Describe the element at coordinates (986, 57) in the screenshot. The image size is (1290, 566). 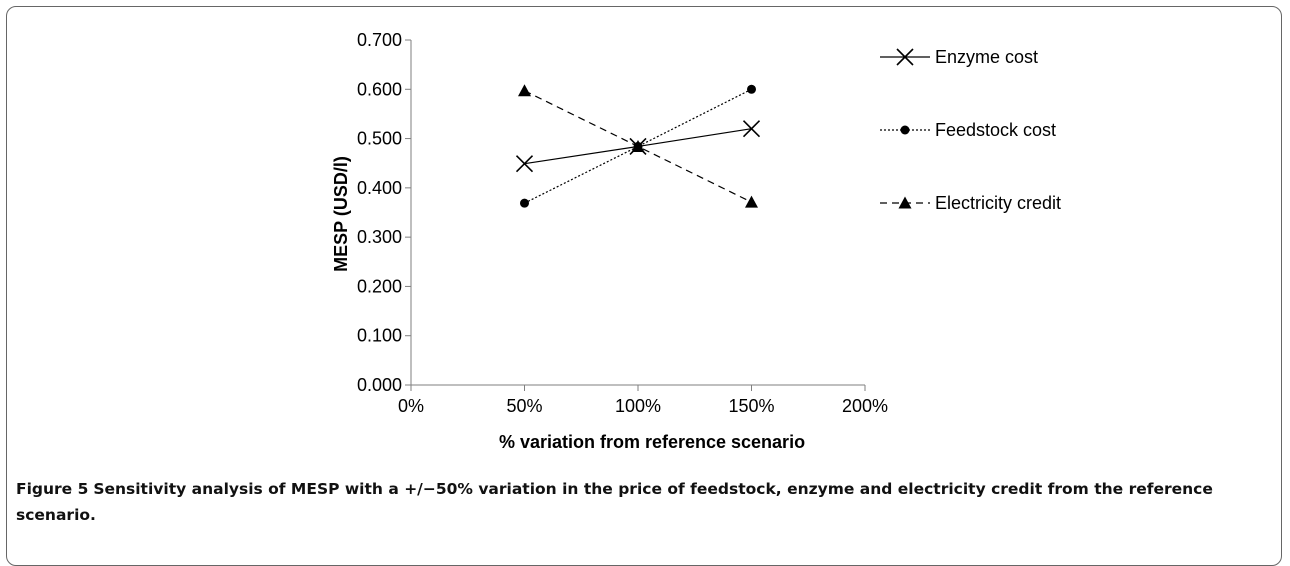
I see `legend-label-enzyme-cost: Enzyme cost` at that location.